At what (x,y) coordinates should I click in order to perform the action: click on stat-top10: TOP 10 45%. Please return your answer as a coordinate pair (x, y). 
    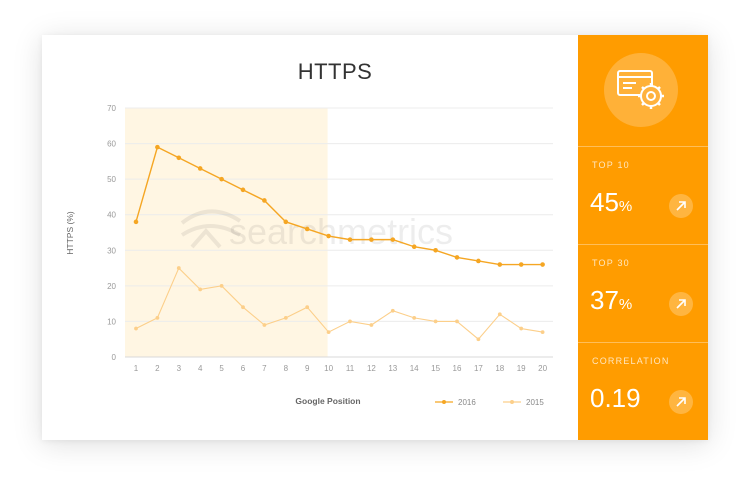
    Looking at the image, I should click on (643, 195).